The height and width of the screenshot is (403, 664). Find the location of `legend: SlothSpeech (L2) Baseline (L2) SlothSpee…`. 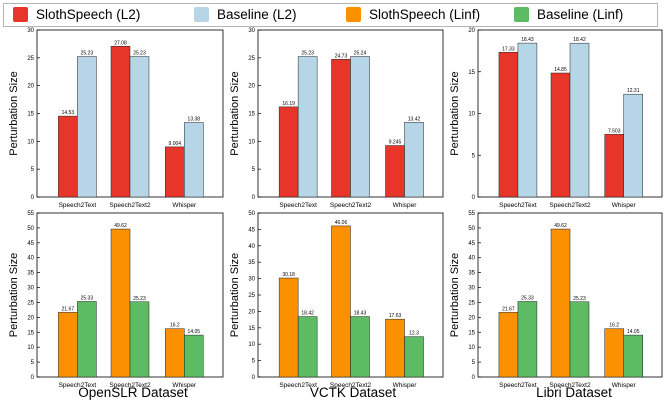

legend: SlothSpeech (L2) Baseline (L2) SlothSpee… is located at coordinates (330, 15).